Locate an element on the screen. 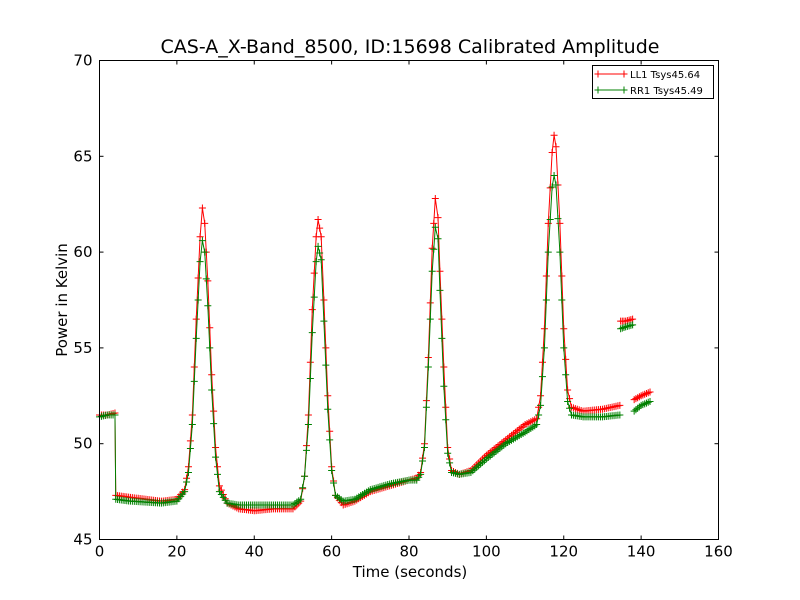 Image resolution: width=800 pixels, height=600 pixels. x-tick-label: 120 is located at coordinates (563, 552).